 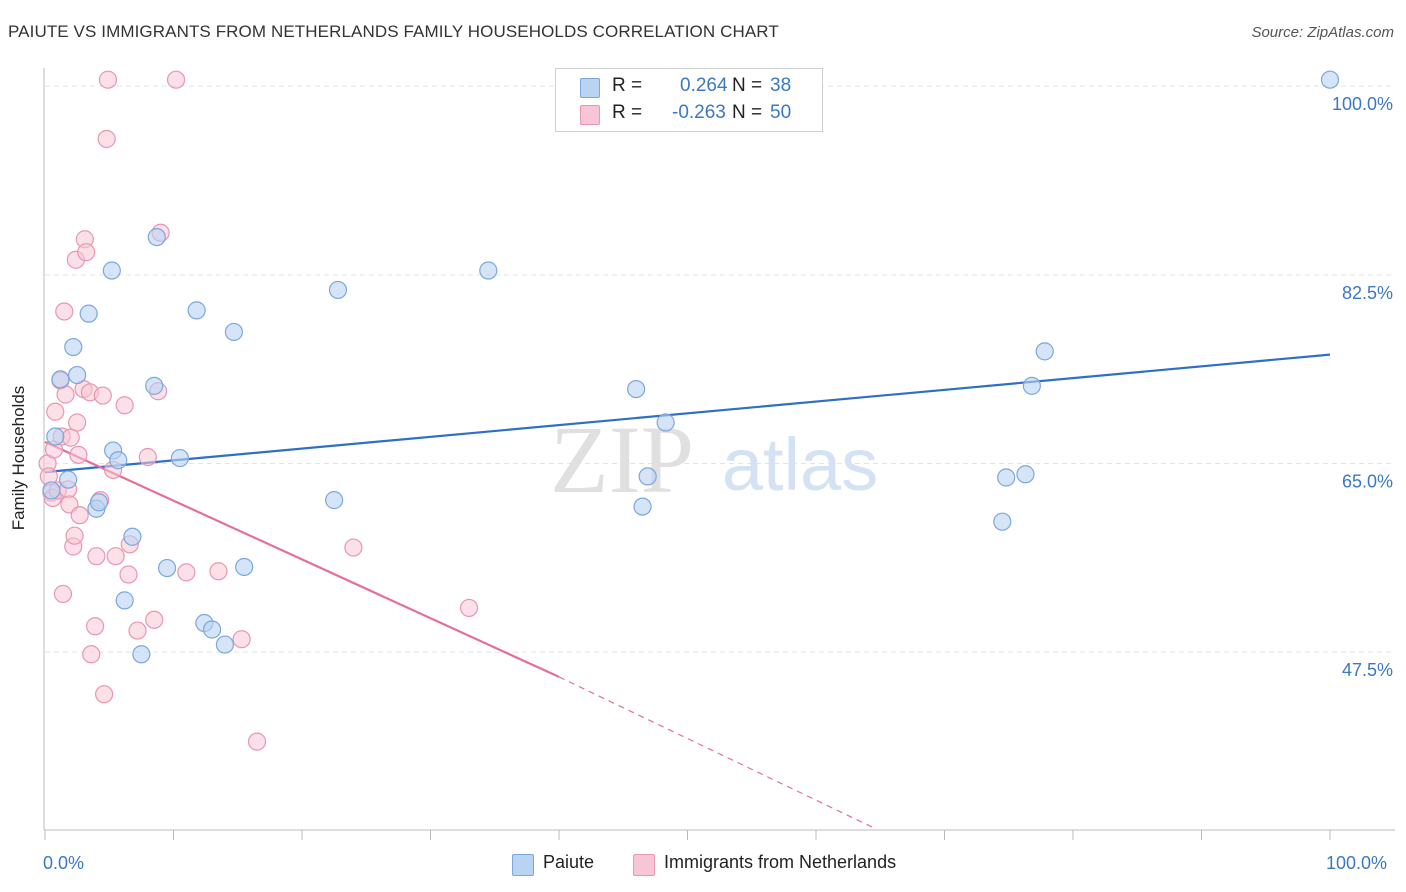 What do you see at coordinates (689, 100) in the screenshot?
I see `correlation-stats-box: R = 0.264 N = 38 R = -0.263 N = 50` at bounding box center [689, 100].